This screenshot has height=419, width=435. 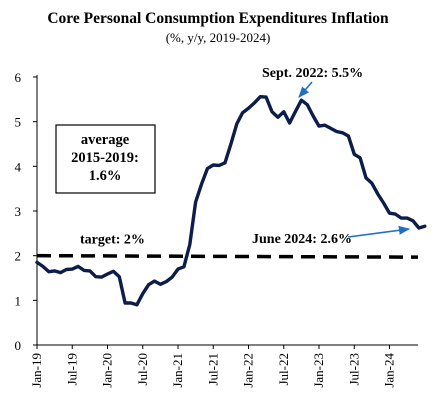 What do you see at coordinates (107, 370) in the screenshot?
I see `x-tick-label: Jan-20` at bounding box center [107, 370].